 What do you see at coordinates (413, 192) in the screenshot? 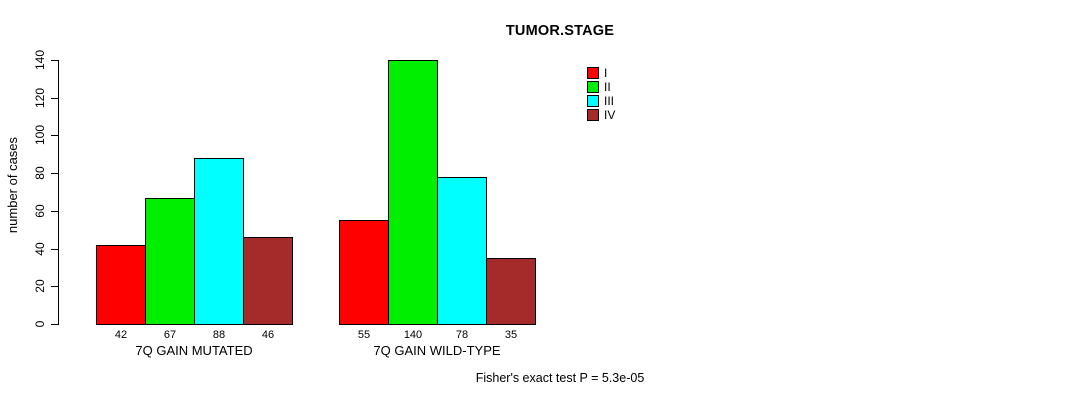
I see `bar-II-group2` at bounding box center [413, 192].